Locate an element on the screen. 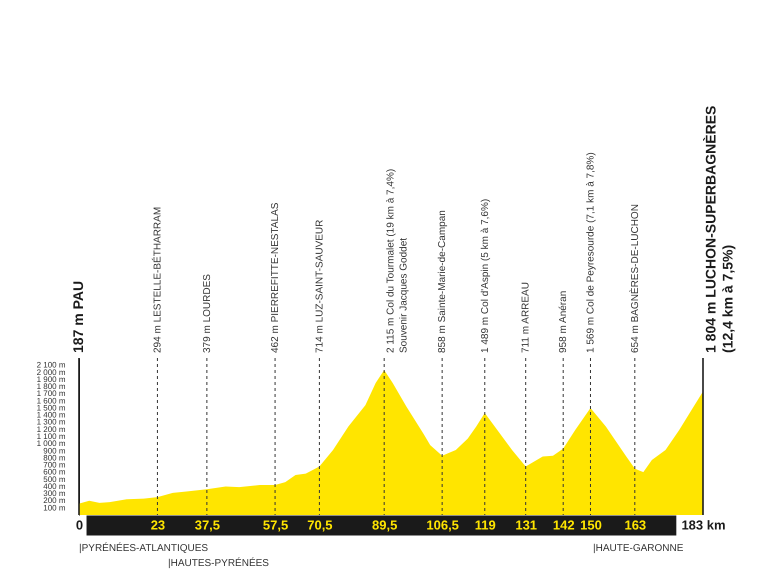  x-tick-label: 150 is located at coordinates (591, 525).